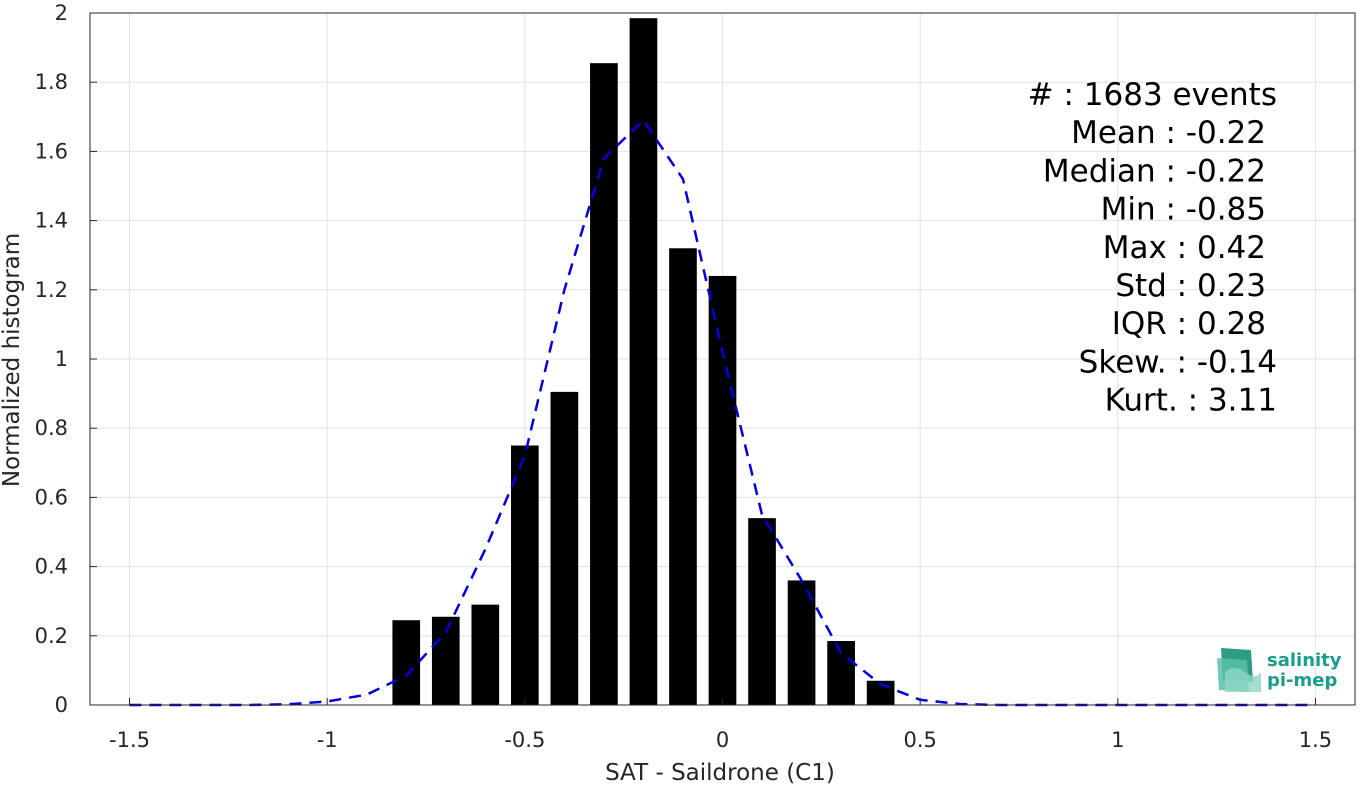 The width and height of the screenshot is (1367, 785). I want to click on logo-text-line1: salinity, so click(1304, 660).